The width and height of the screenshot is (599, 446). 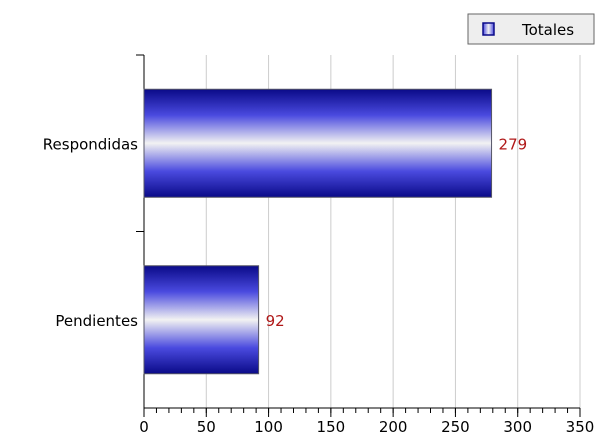 I want to click on category-label-respondidas: Respondidas, so click(x=90, y=144).